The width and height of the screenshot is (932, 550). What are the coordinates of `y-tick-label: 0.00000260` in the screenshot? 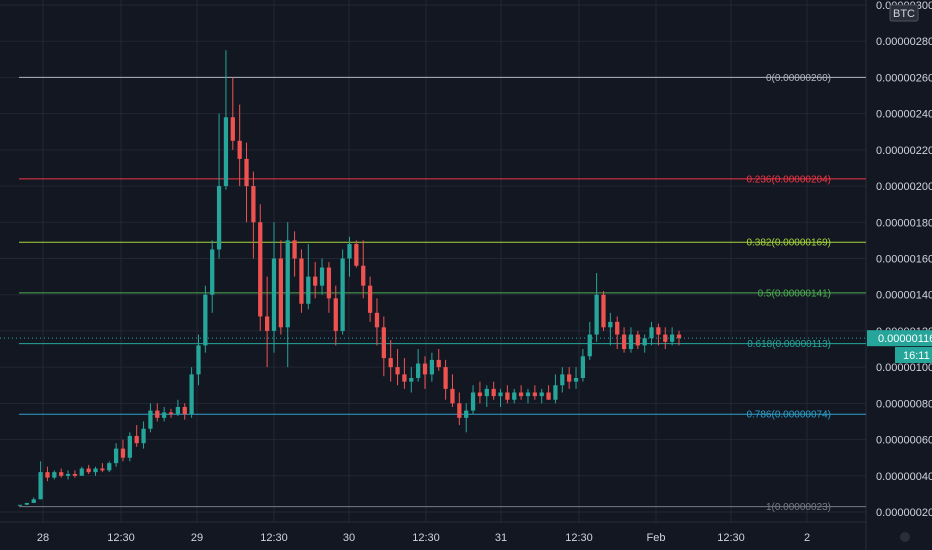 It's located at (904, 78).